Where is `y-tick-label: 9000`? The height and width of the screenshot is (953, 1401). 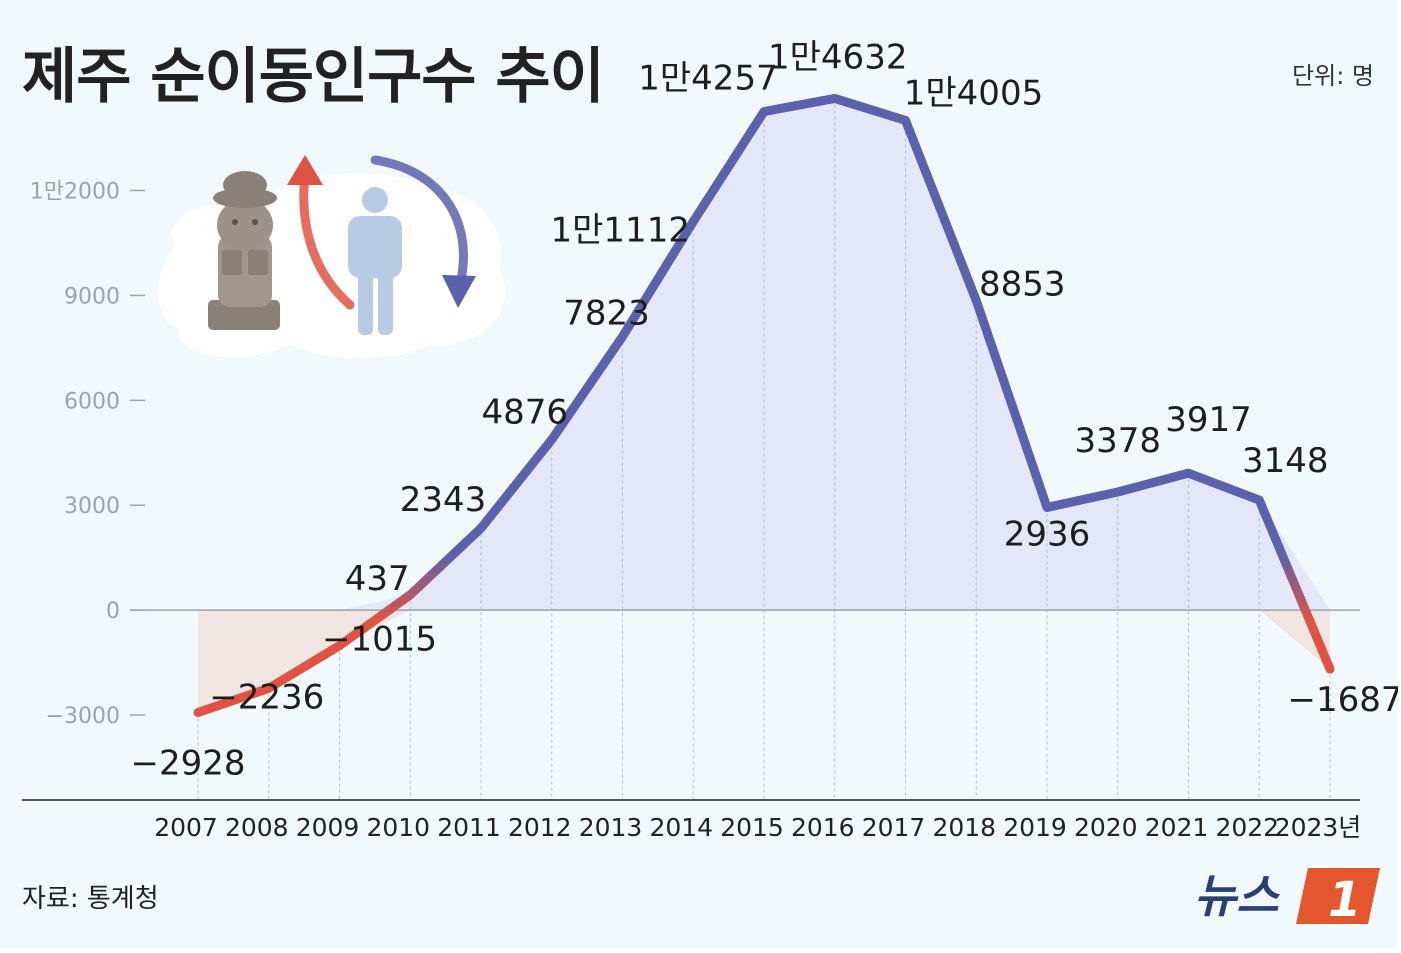 y-tick-label: 9000 is located at coordinates (92, 296).